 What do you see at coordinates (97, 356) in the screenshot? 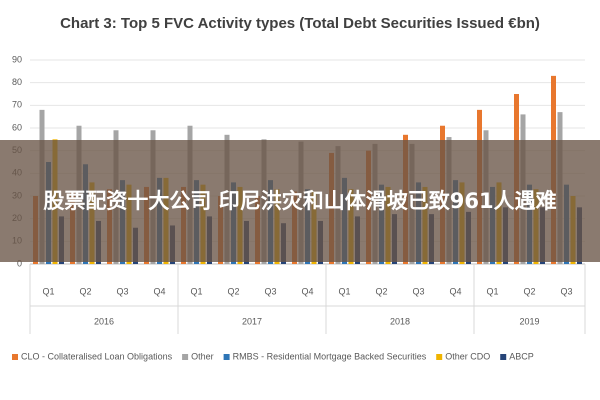
I see `legend-label: CLO - Collateralised Loan Obligations` at bounding box center [97, 356].